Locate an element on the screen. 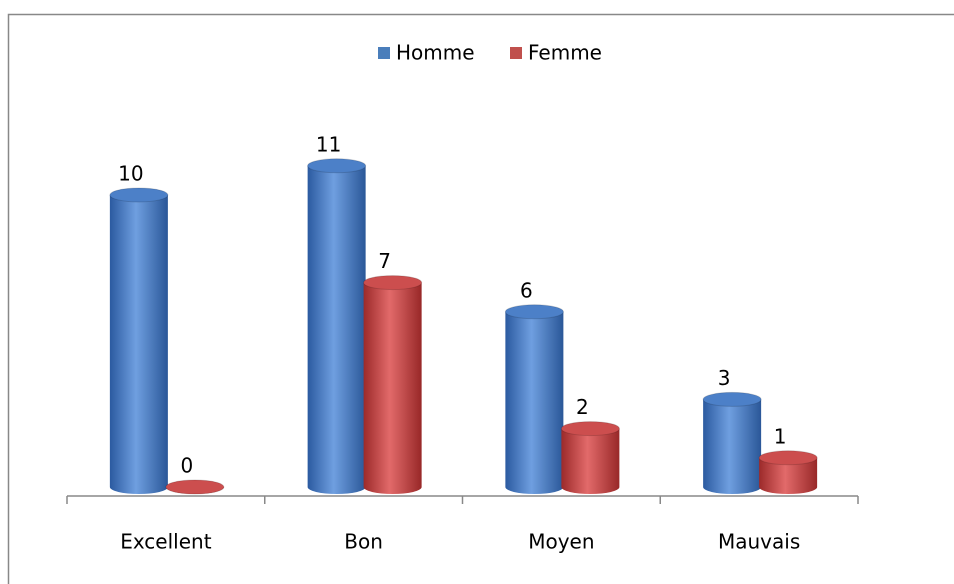 This screenshot has height=584, width=954. x-tick-label: Excellent is located at coordinates (166, 542).